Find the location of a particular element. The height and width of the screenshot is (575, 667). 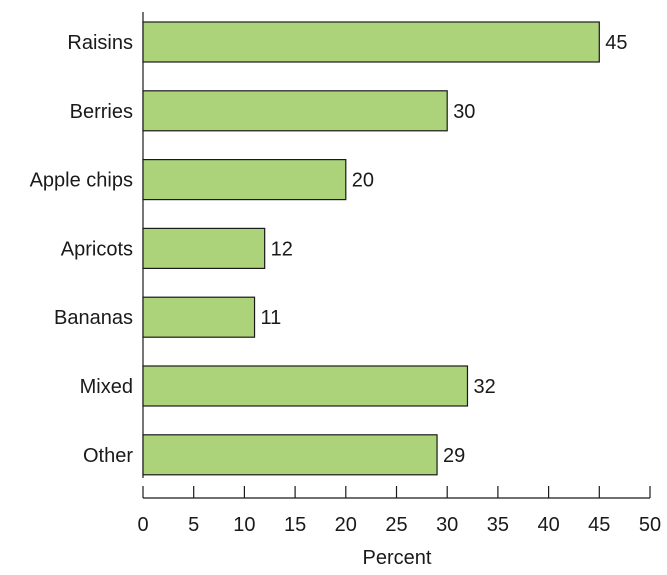

bar-raisins is located at coordinates (371, 42).